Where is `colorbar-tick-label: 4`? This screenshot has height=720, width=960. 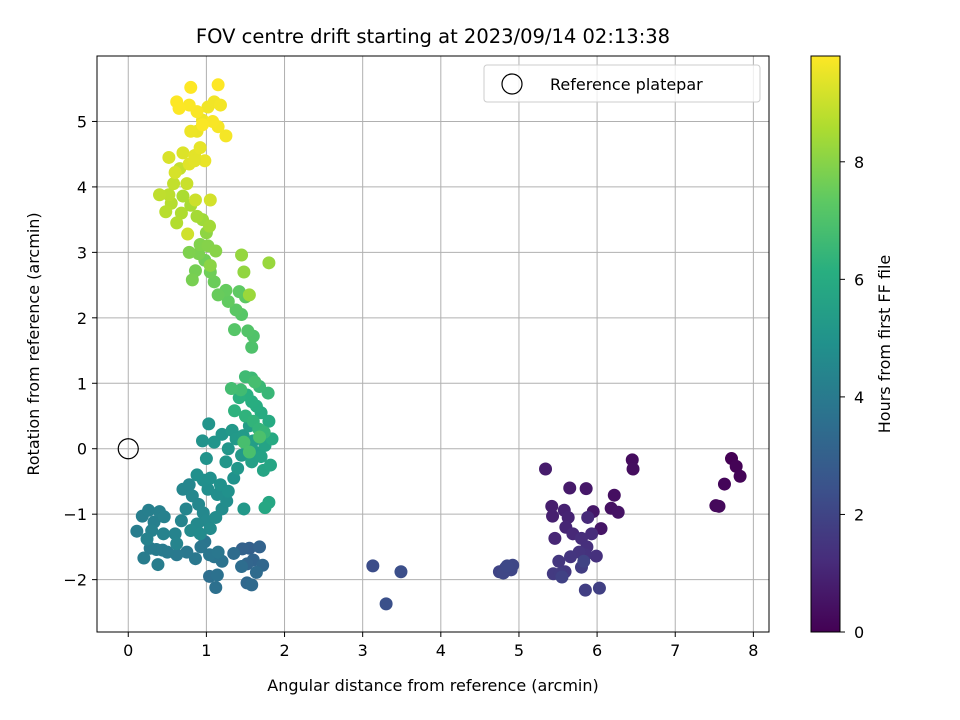
colorbar-tick-label: 4 is located at coordinates (859, 397).